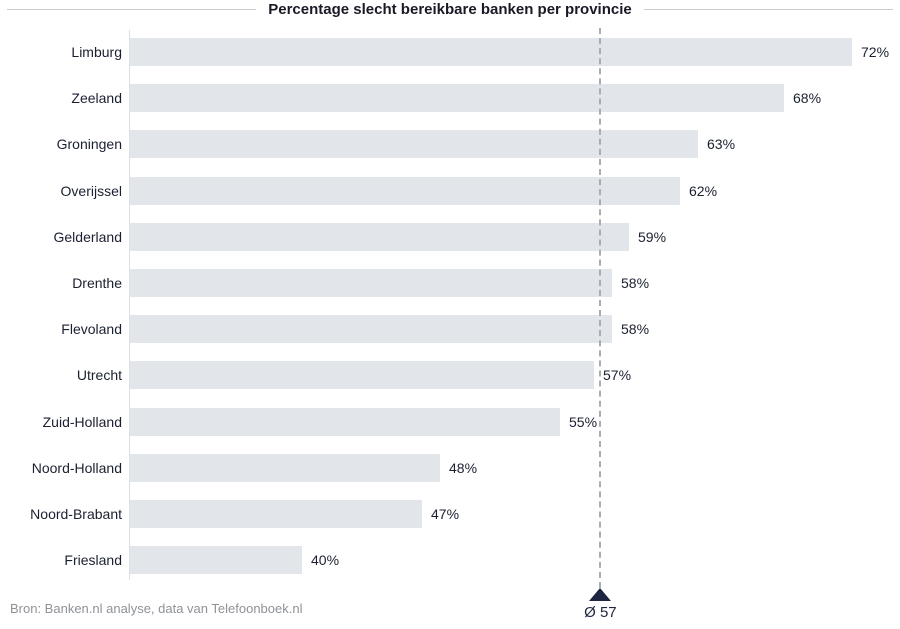 This screenshot has height=629, width=900. I want to click on average-label: Ø 57, so click(600, 612).